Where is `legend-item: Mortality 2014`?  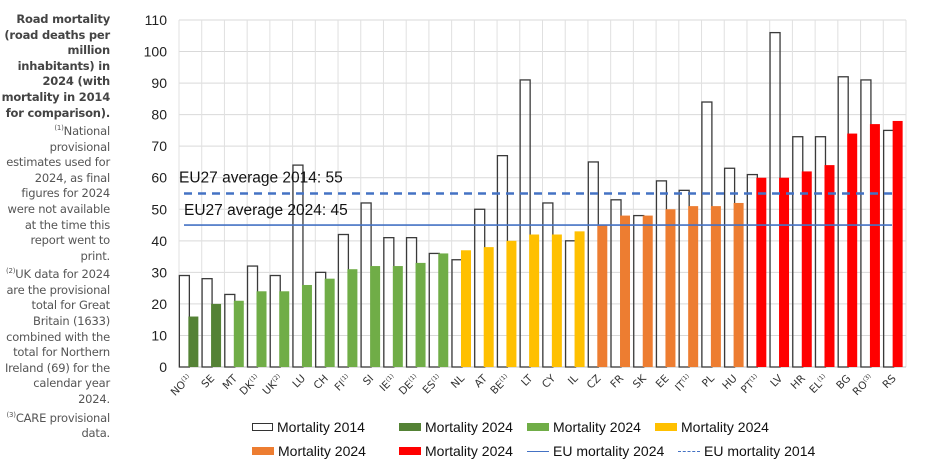 legend-item: Mortality 2014 is located at coordinates (308, 427).